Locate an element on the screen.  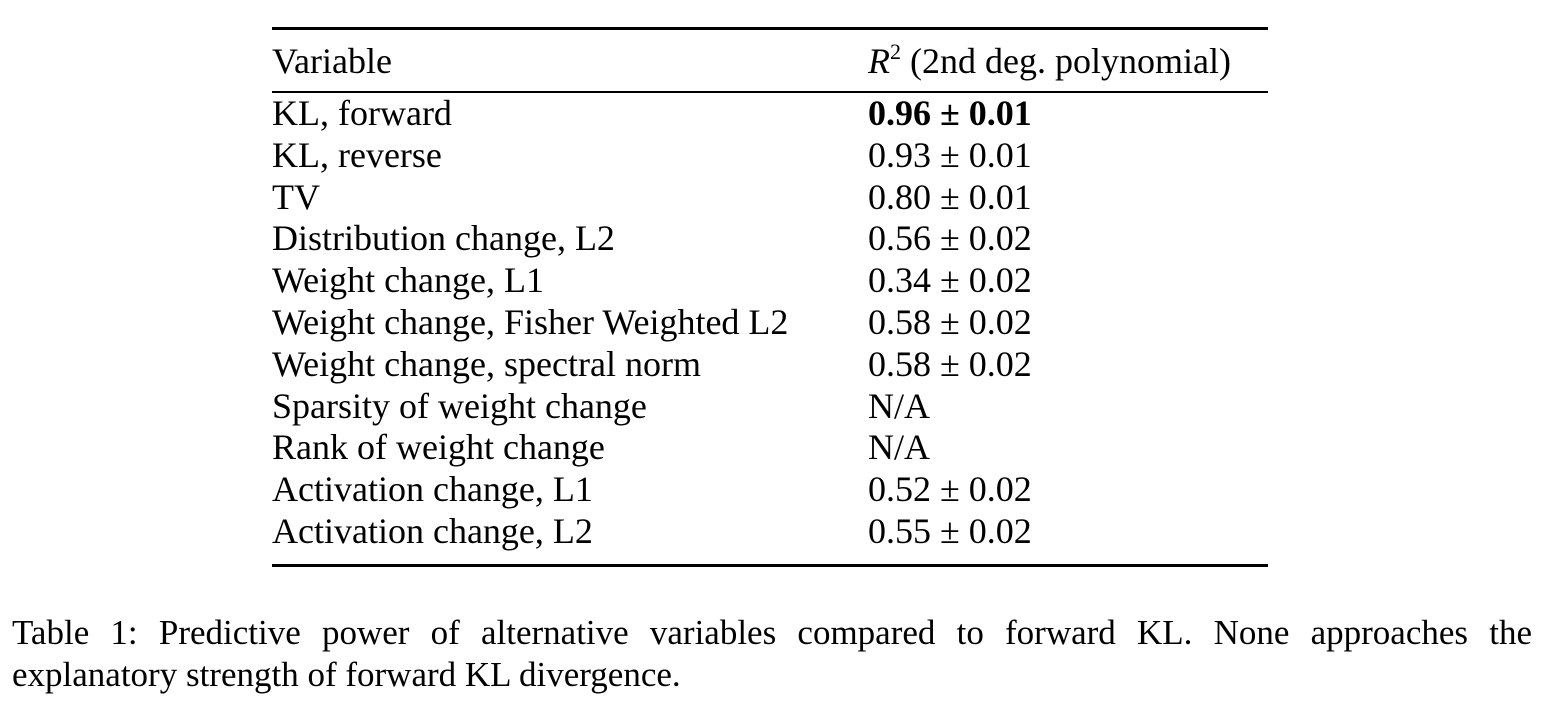
table-row: KL, forward 0.96 ± 0.01 is located at coordinates (770, 114).